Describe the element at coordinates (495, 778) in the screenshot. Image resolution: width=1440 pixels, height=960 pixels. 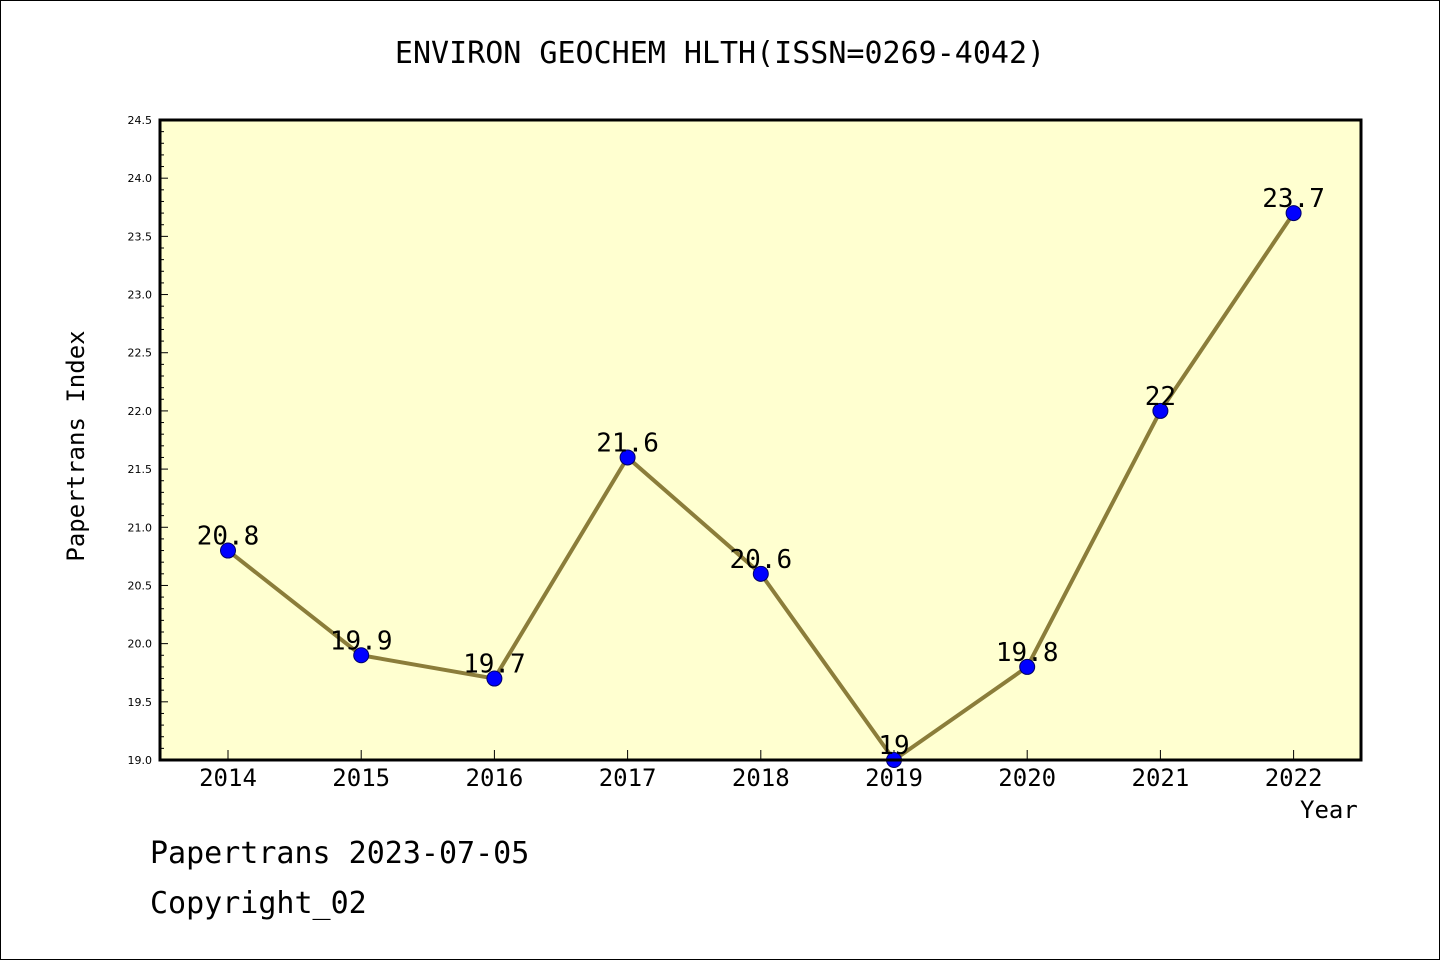
I see `x-tick-label: 2016` at that location.